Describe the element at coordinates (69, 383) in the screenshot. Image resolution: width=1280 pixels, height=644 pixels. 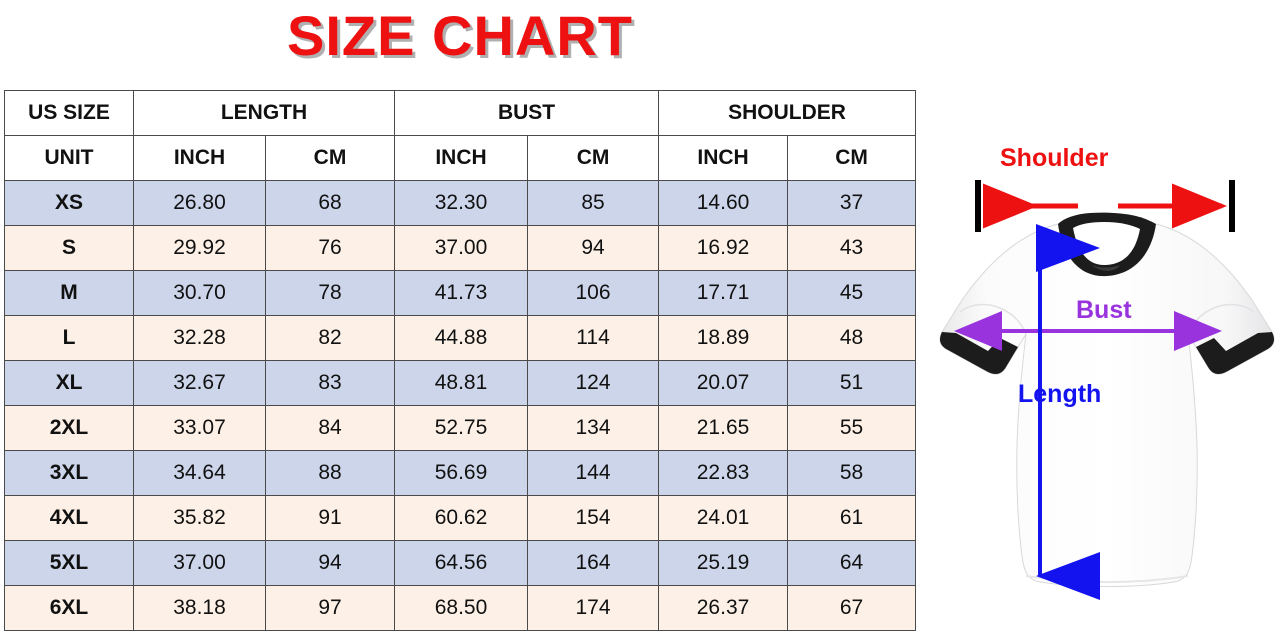
I see `cell-size: XL` at that location.